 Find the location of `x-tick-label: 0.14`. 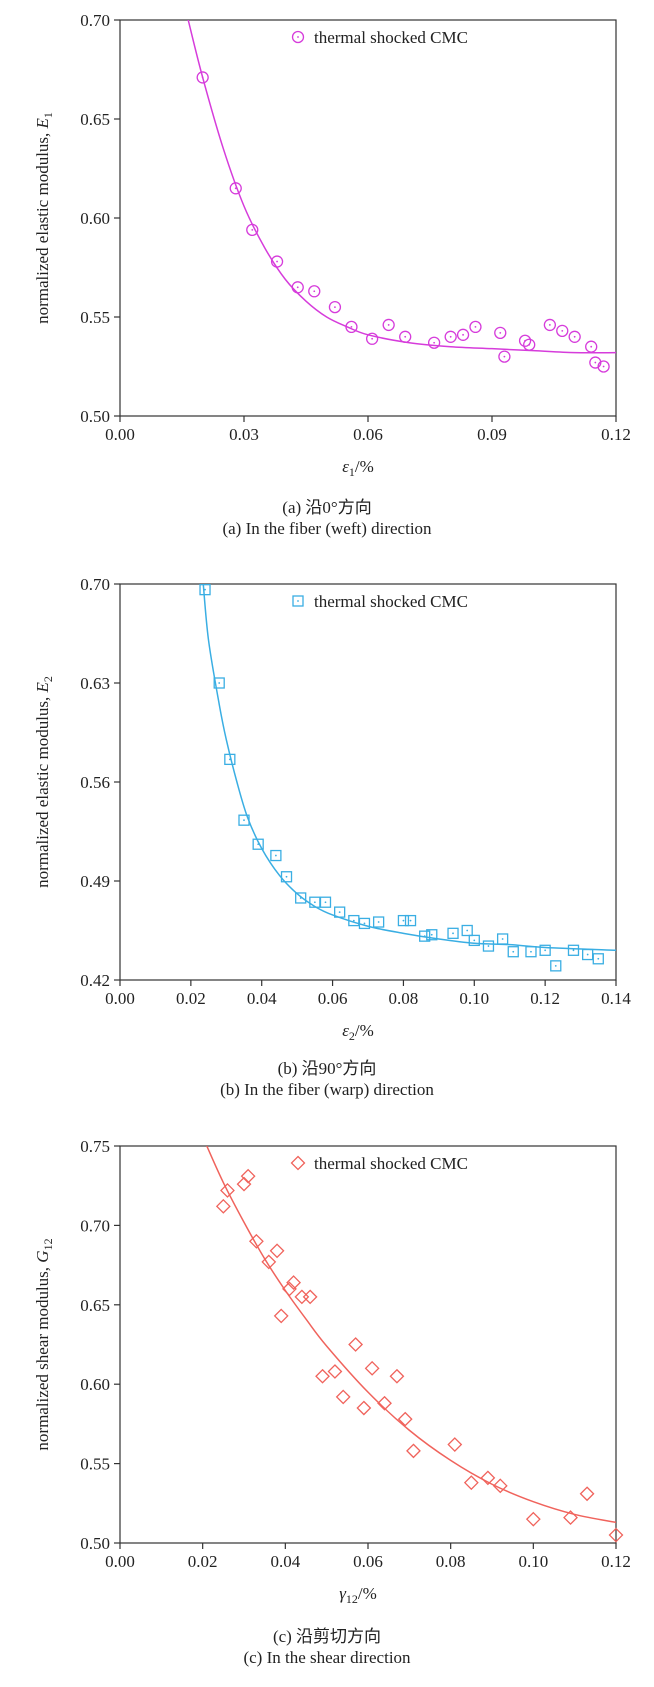

x-tick-label: 0.14 is located at coordinates (616, 998).